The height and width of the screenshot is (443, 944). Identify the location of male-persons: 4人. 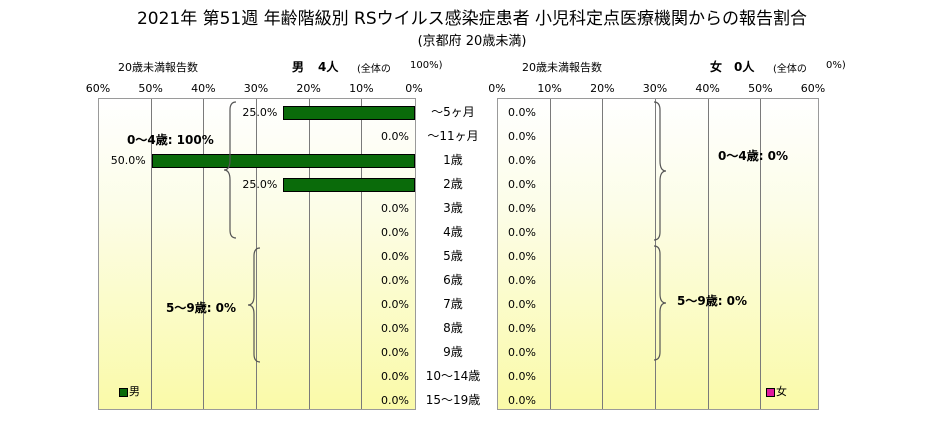
(328, 67).